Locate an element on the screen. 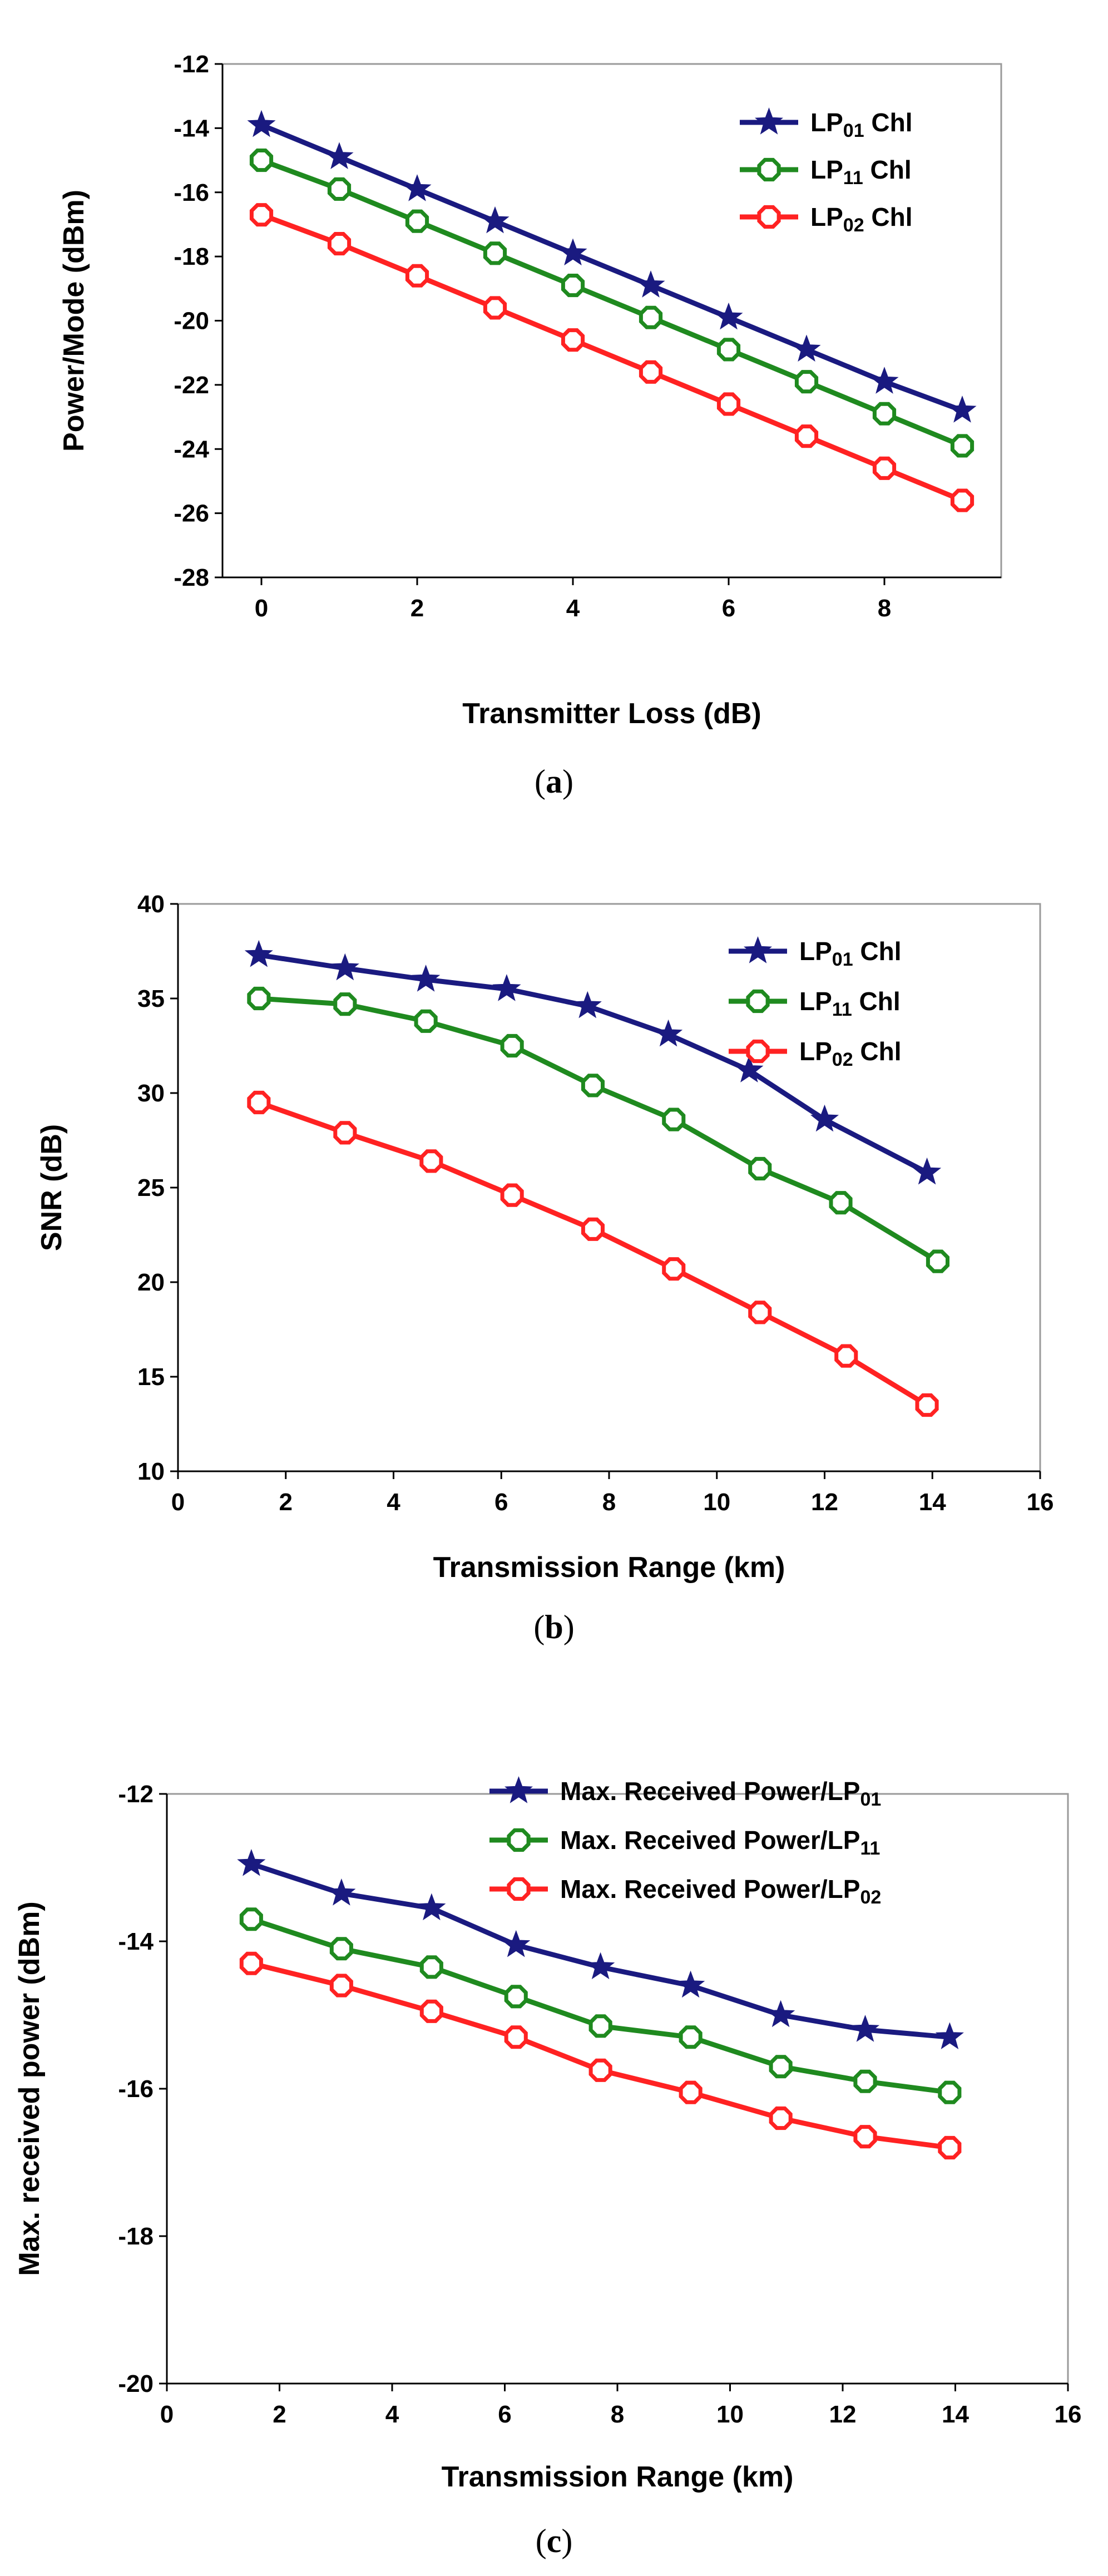 This screenshot has width=1108, height=2576. legend-label-LP01: LP01 Chl is located at coordinates (862, 124).